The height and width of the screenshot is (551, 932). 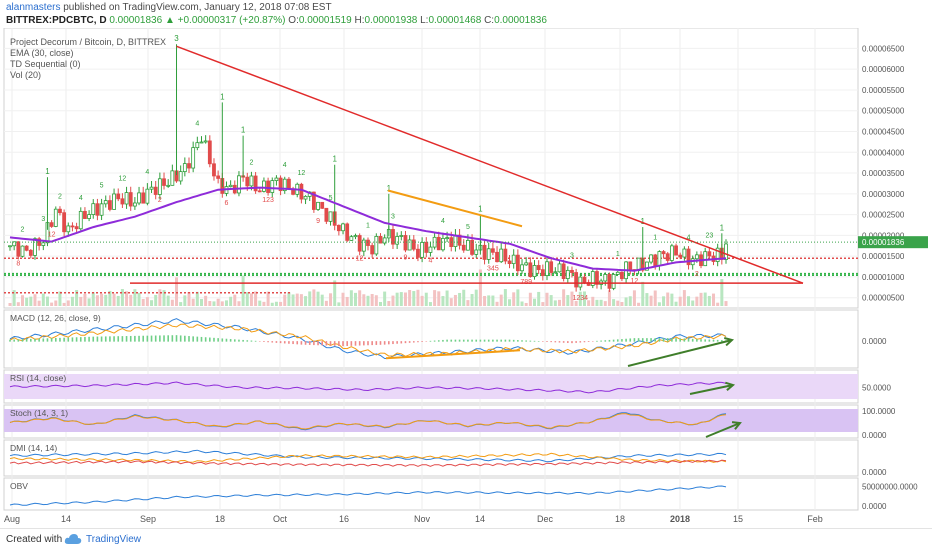 What do you see at coordinates (655, 238) in the screenshot?
I see `td-count-label: 1` at bounding box center [655, 238].